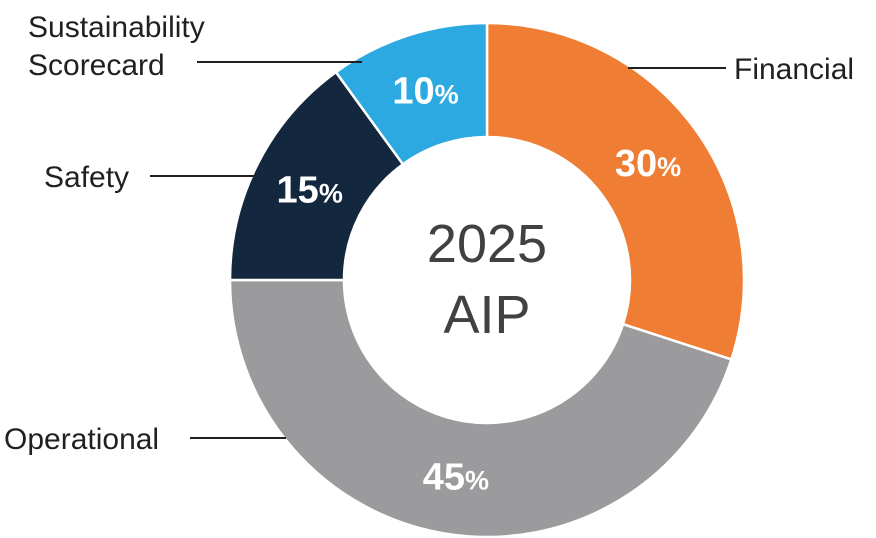 This screenshot has width=876, height=538. I want to click on donut-segment-safety, so click(316, 176).